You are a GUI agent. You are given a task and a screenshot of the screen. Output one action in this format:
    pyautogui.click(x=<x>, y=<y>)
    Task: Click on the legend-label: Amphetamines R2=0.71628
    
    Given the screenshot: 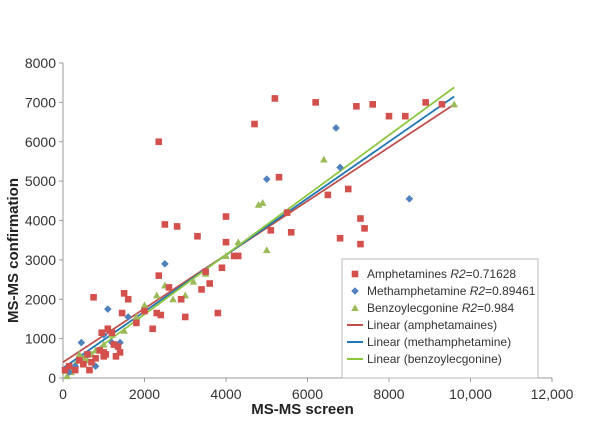 What is the action you would take?
    pyautogui.click(x=441, y=274)
    